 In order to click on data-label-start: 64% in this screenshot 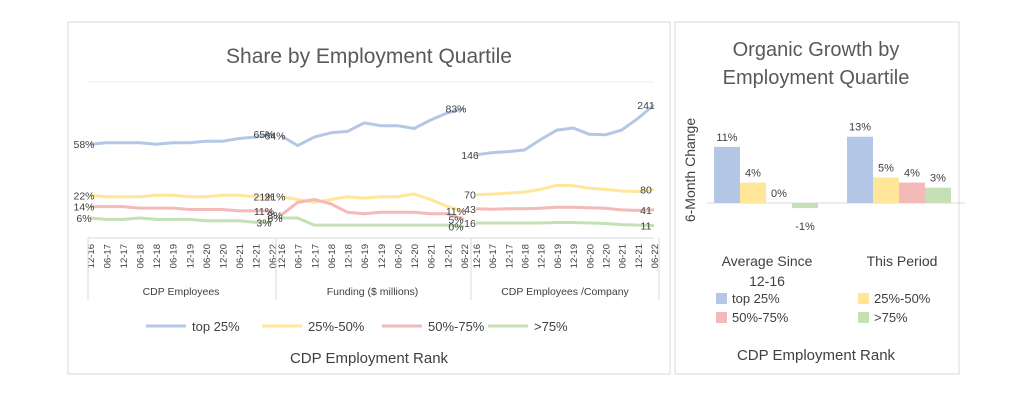, I will do `click(274, 137)`.